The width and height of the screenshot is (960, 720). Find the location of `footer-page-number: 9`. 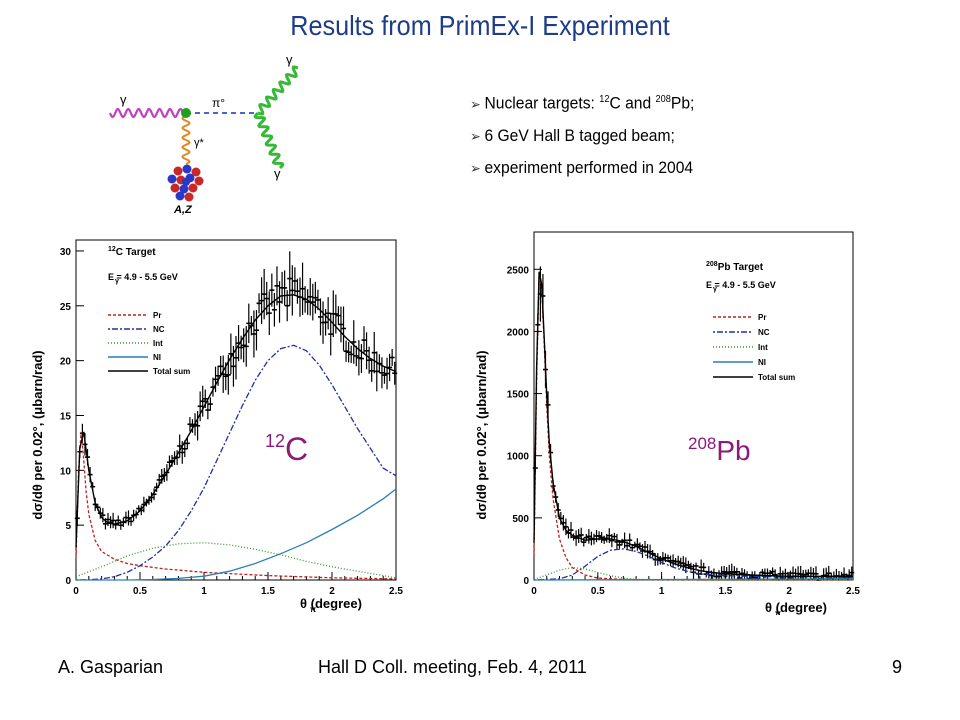

footer-page-number: 9 is located at coordinates (897, 667).